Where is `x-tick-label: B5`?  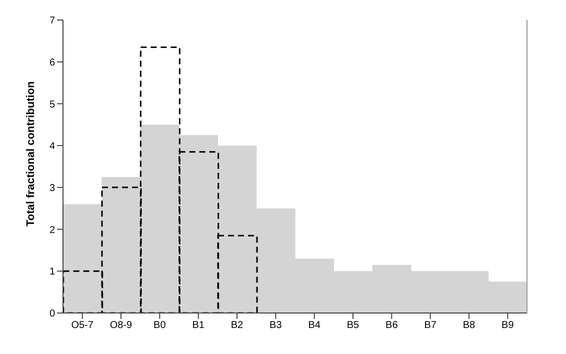 x-tick-label: B5 is located at coordinates (353, 326).